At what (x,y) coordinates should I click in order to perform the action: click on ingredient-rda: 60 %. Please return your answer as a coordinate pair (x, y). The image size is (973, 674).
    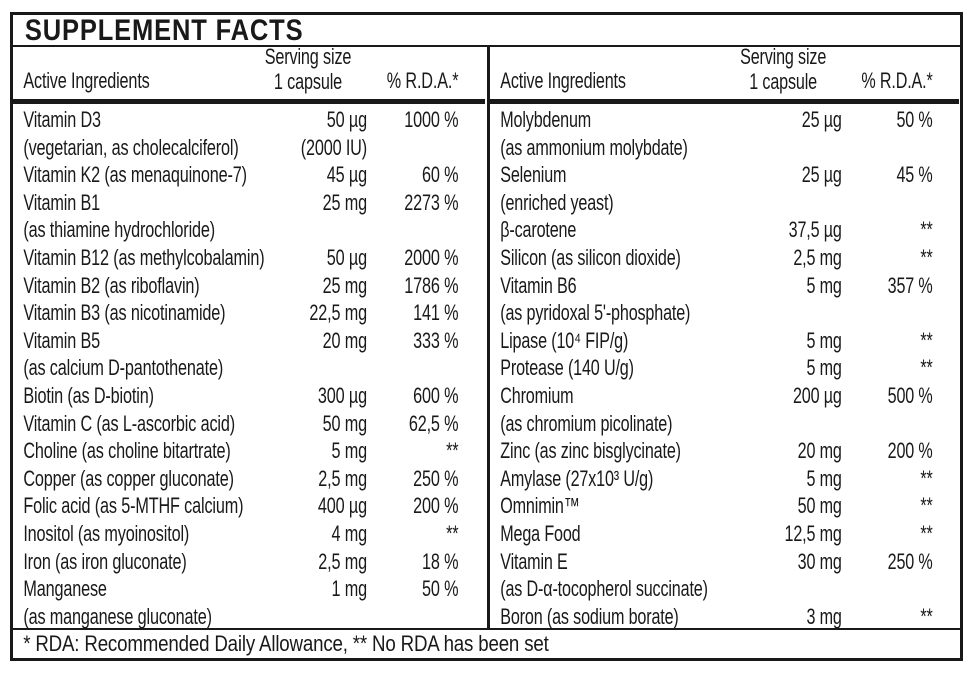
    Looking at the image, I should click on (440, 175).